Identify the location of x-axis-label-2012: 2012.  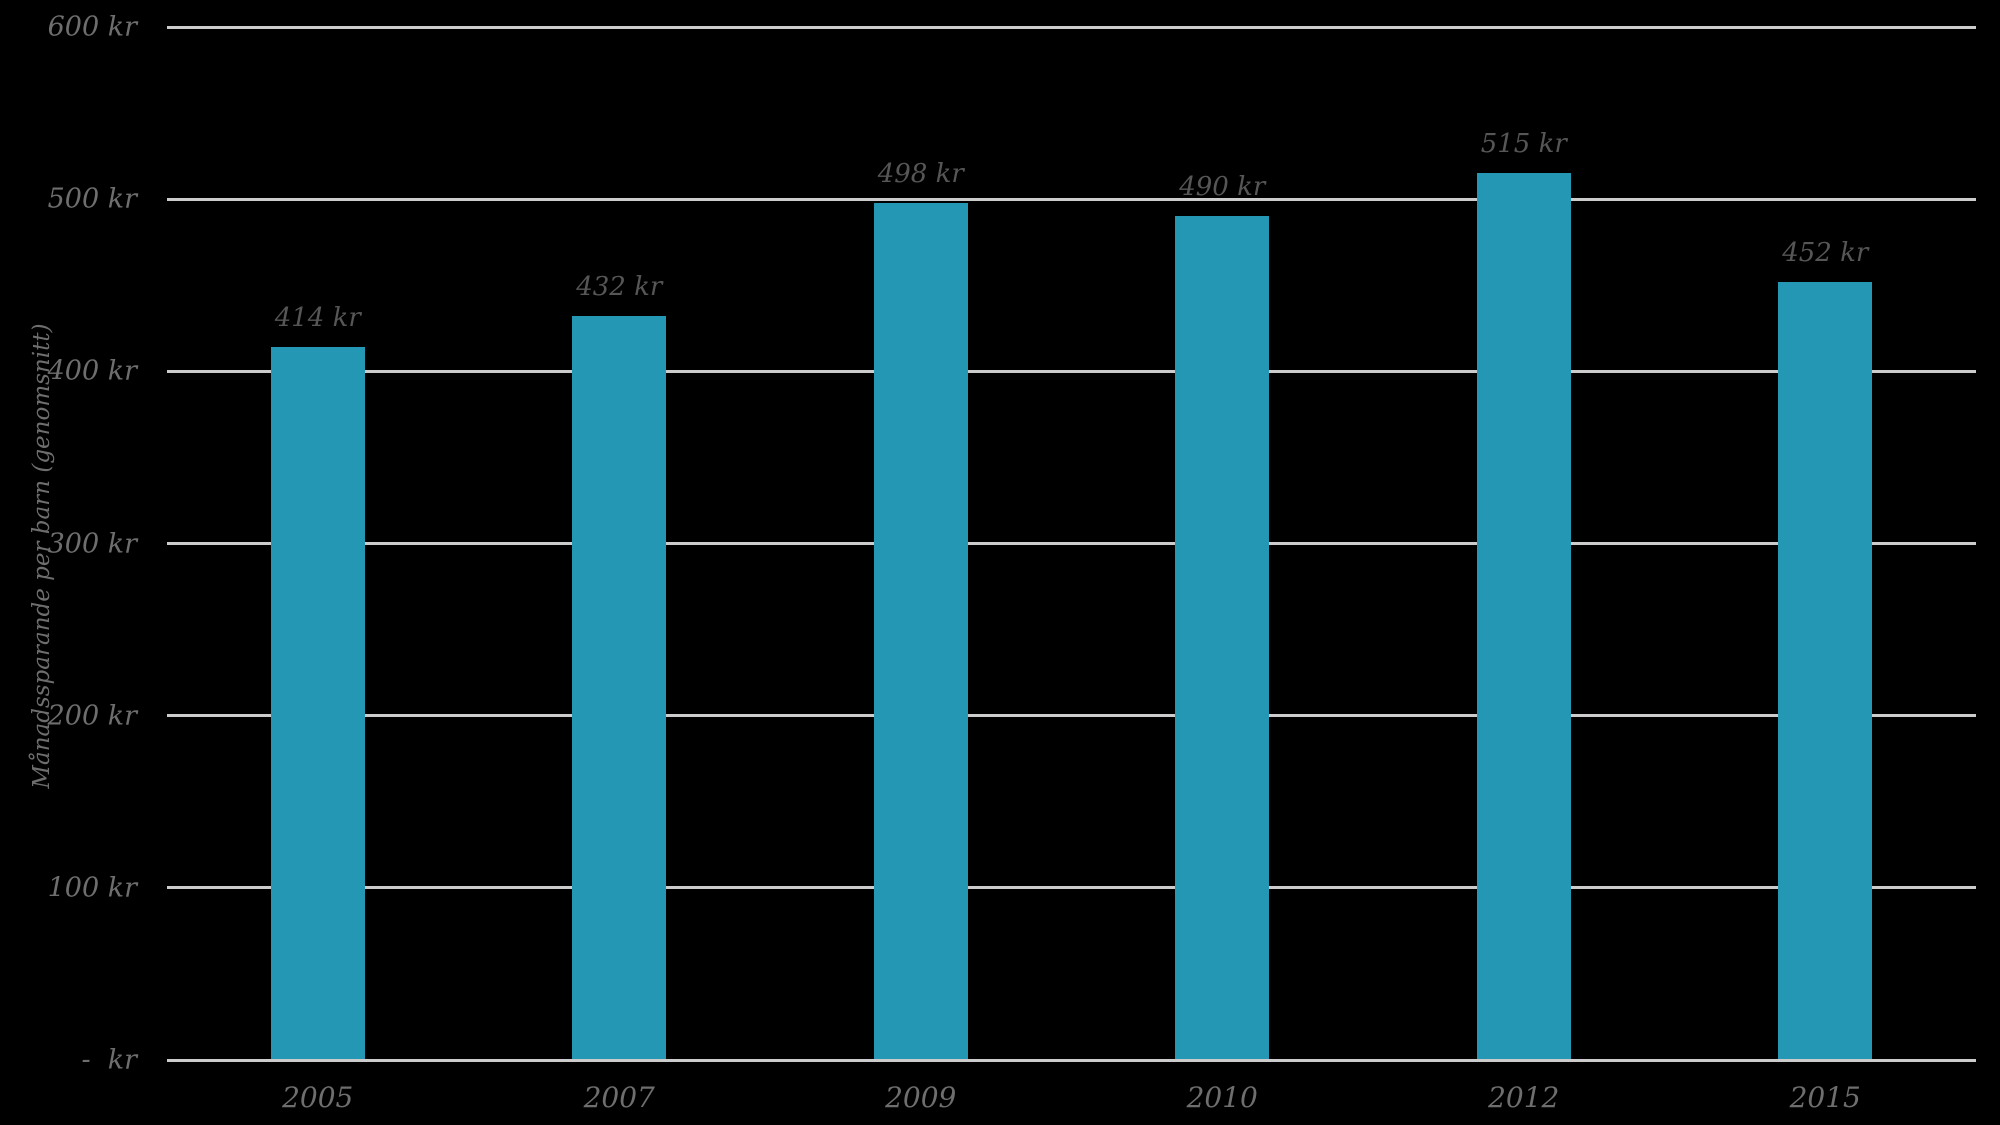
(1524, 1097).